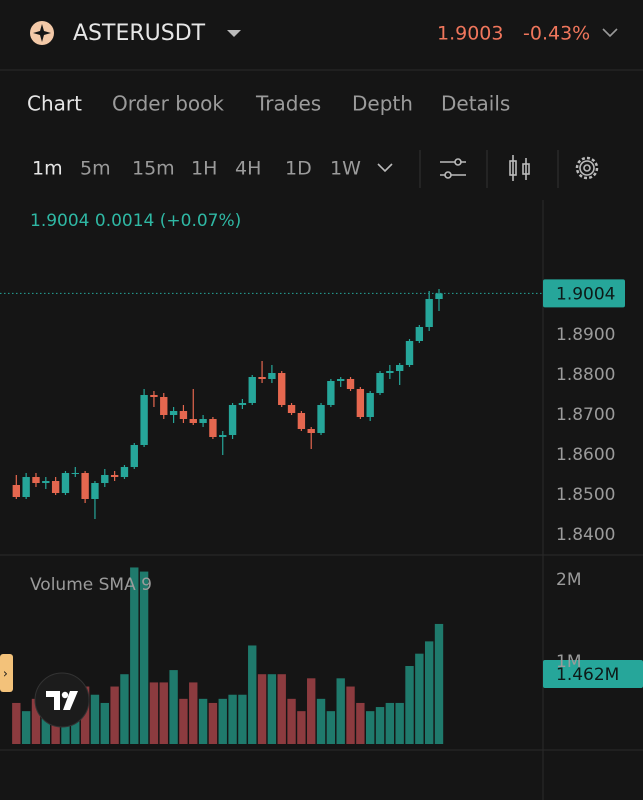 The image size is (643, 800). What do you see at coordinates (54, 104) in the screenshot?
I see `tab: Chart` at bounding box center [54, 104].